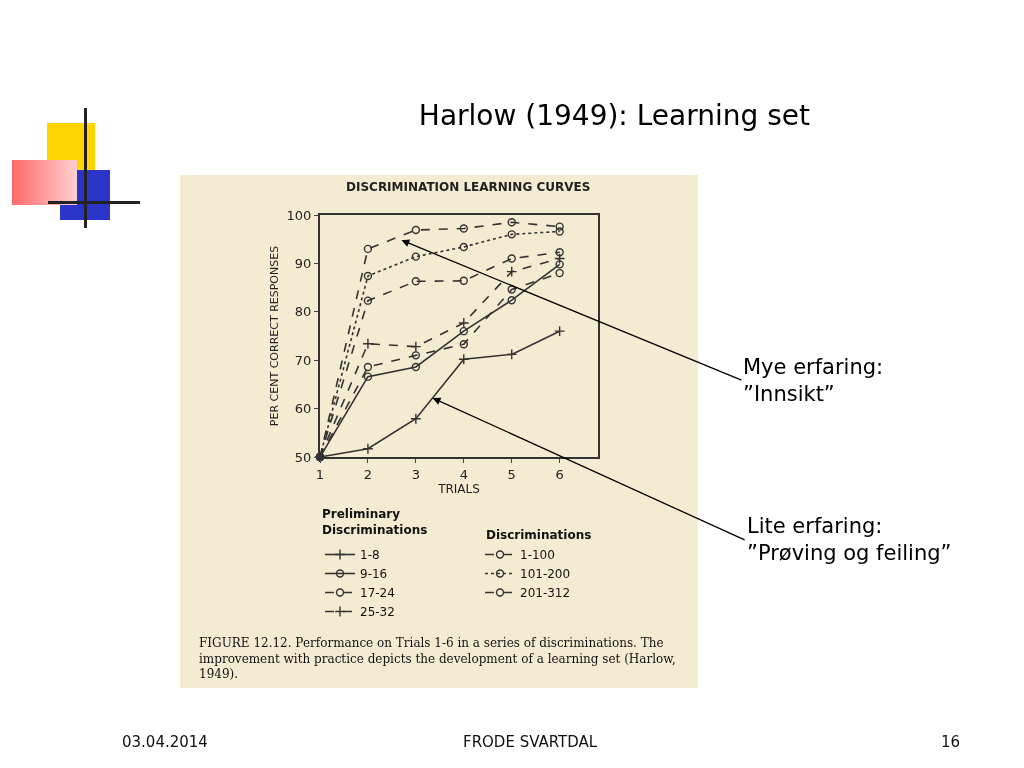  What do you see at coordinates (511, 474) in the screenshot?
I see `x-tick-label: 5` at bounding box center [511, 474].